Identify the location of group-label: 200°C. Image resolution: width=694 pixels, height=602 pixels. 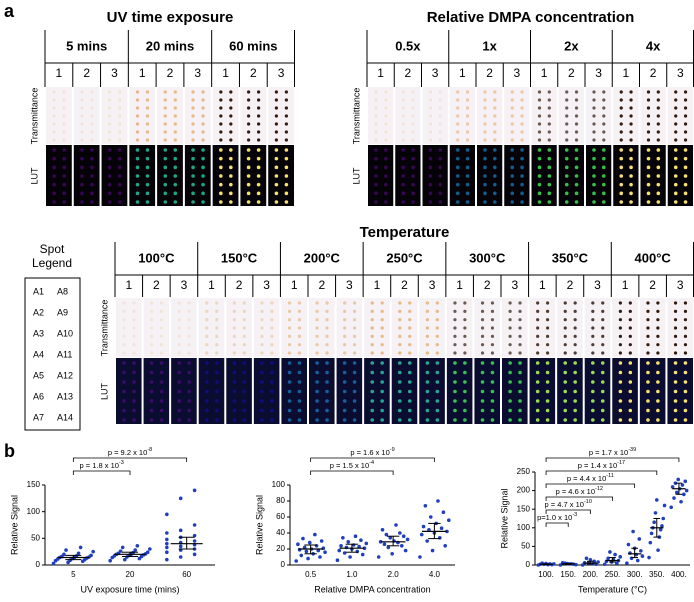
(322, 257).